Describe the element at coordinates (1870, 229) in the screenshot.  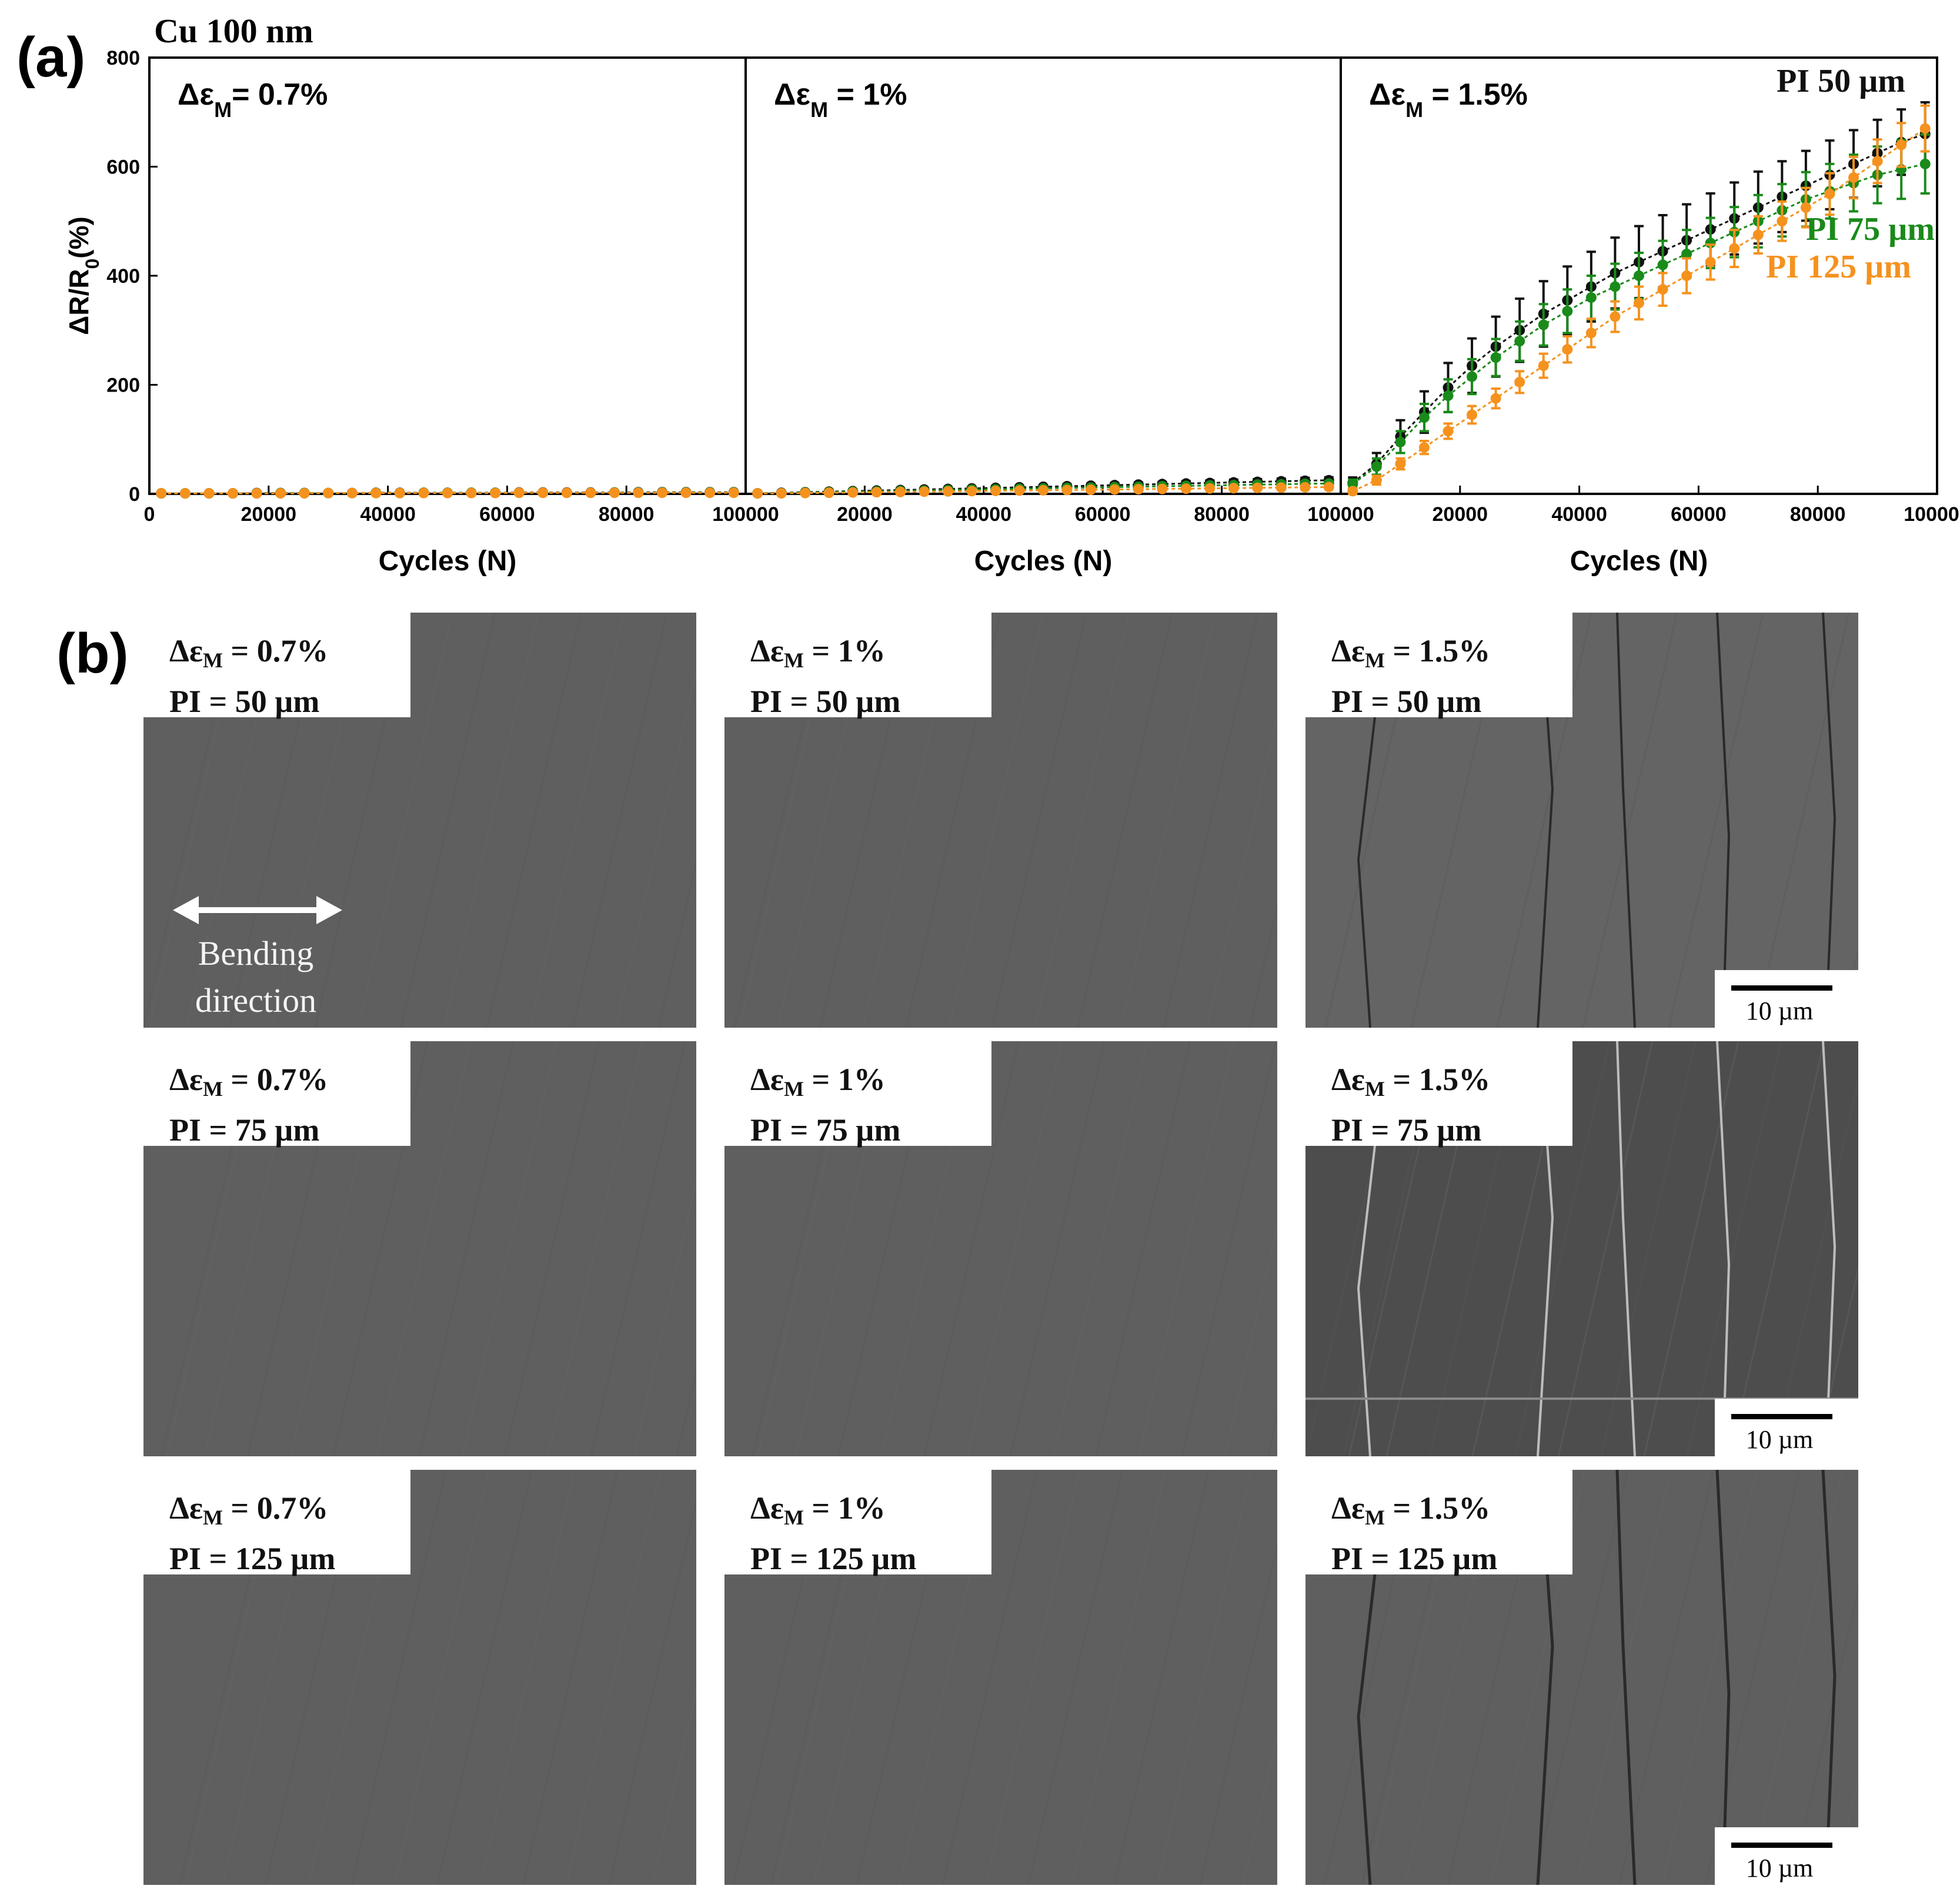
I see `legend-label: PI 75 µm` at that location.